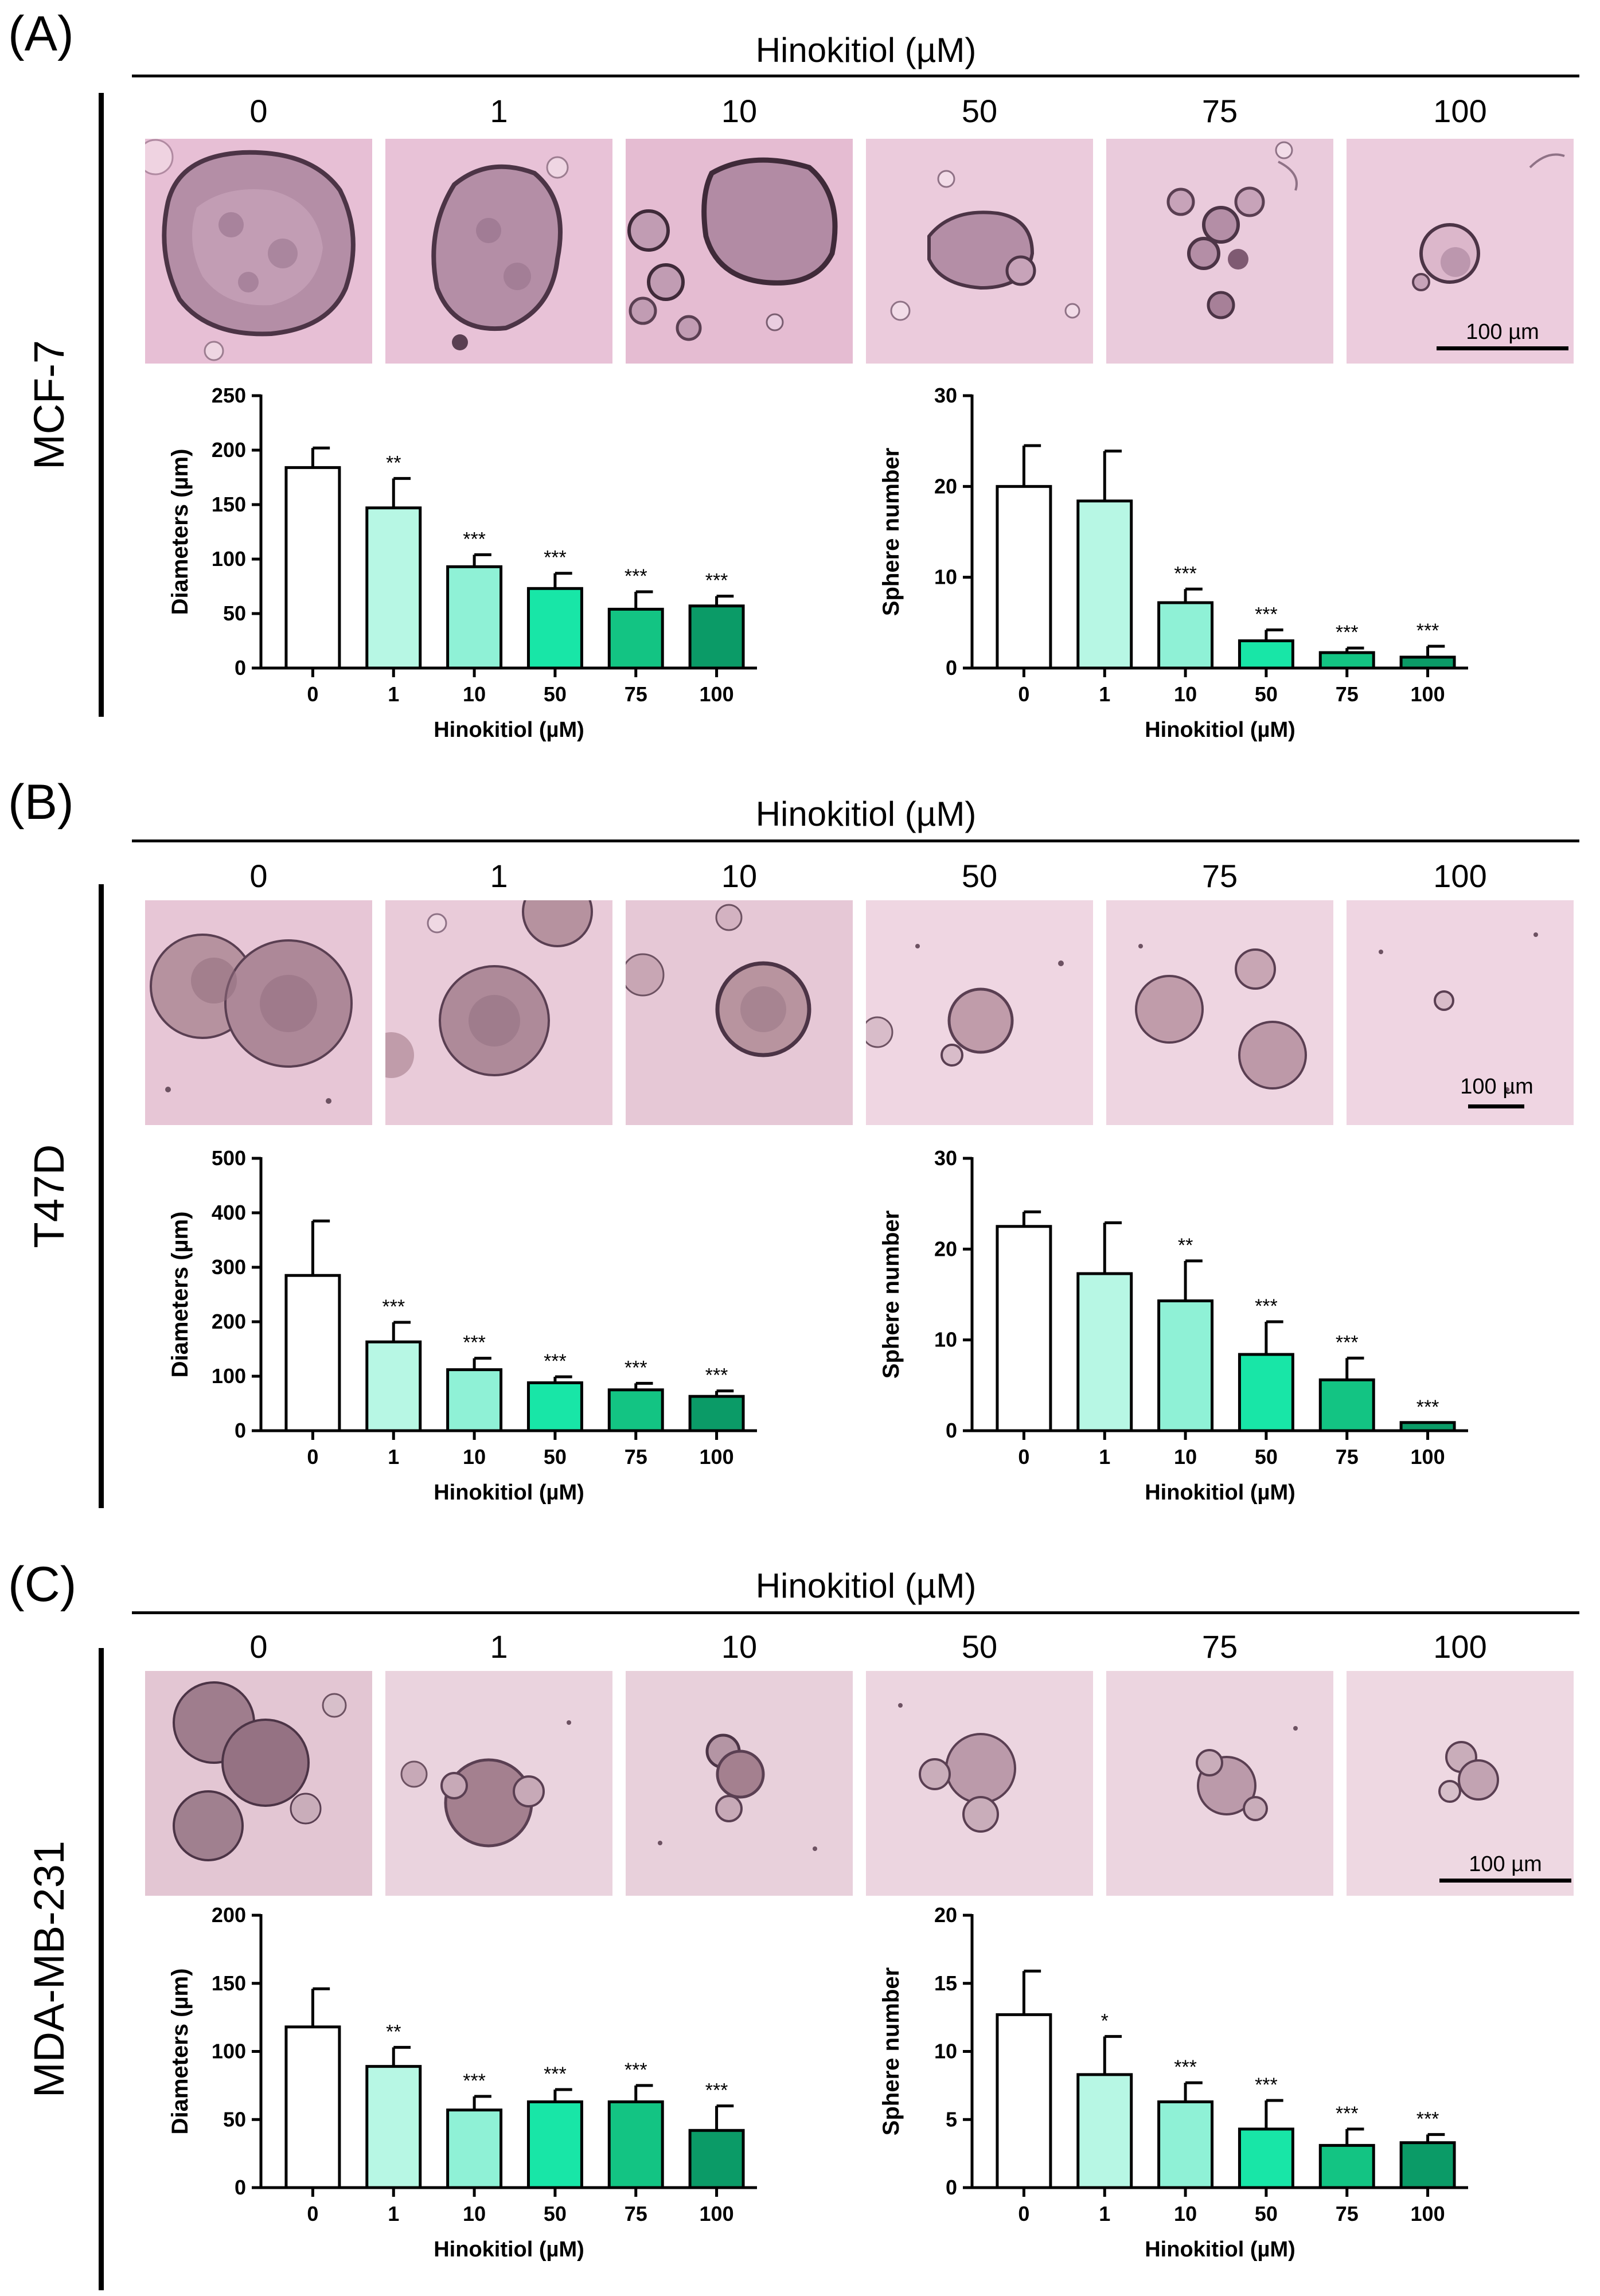 The width and height of the screenshot is (1600, 2296). What do you see at coordinates (229, 395) in the screenshot?
I see `y-tick-label: 250` at bounding box center [229, 395].